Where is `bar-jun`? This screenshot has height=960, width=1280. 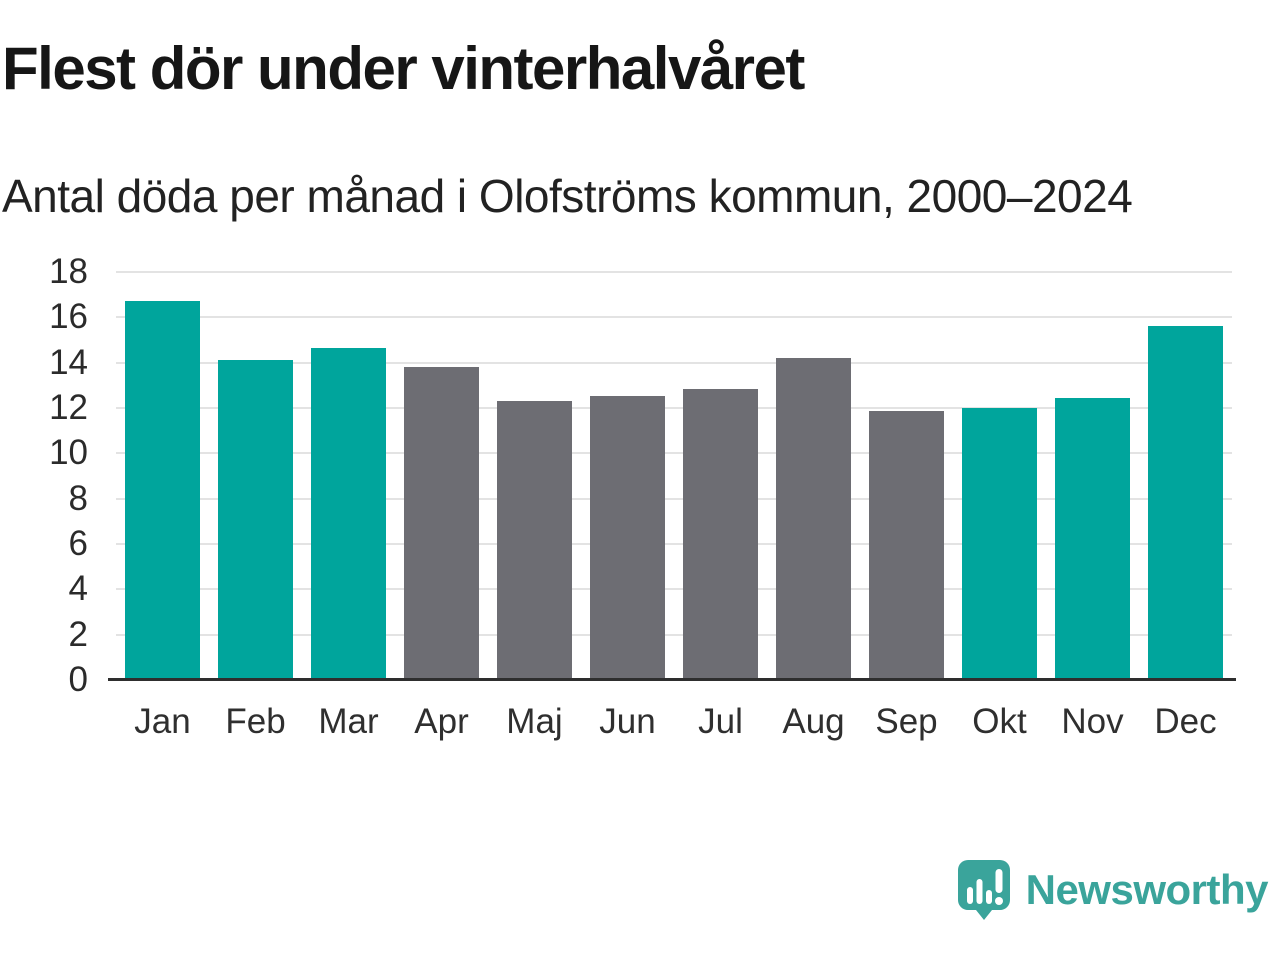
bar-jun is located at coordinates (627, 537).